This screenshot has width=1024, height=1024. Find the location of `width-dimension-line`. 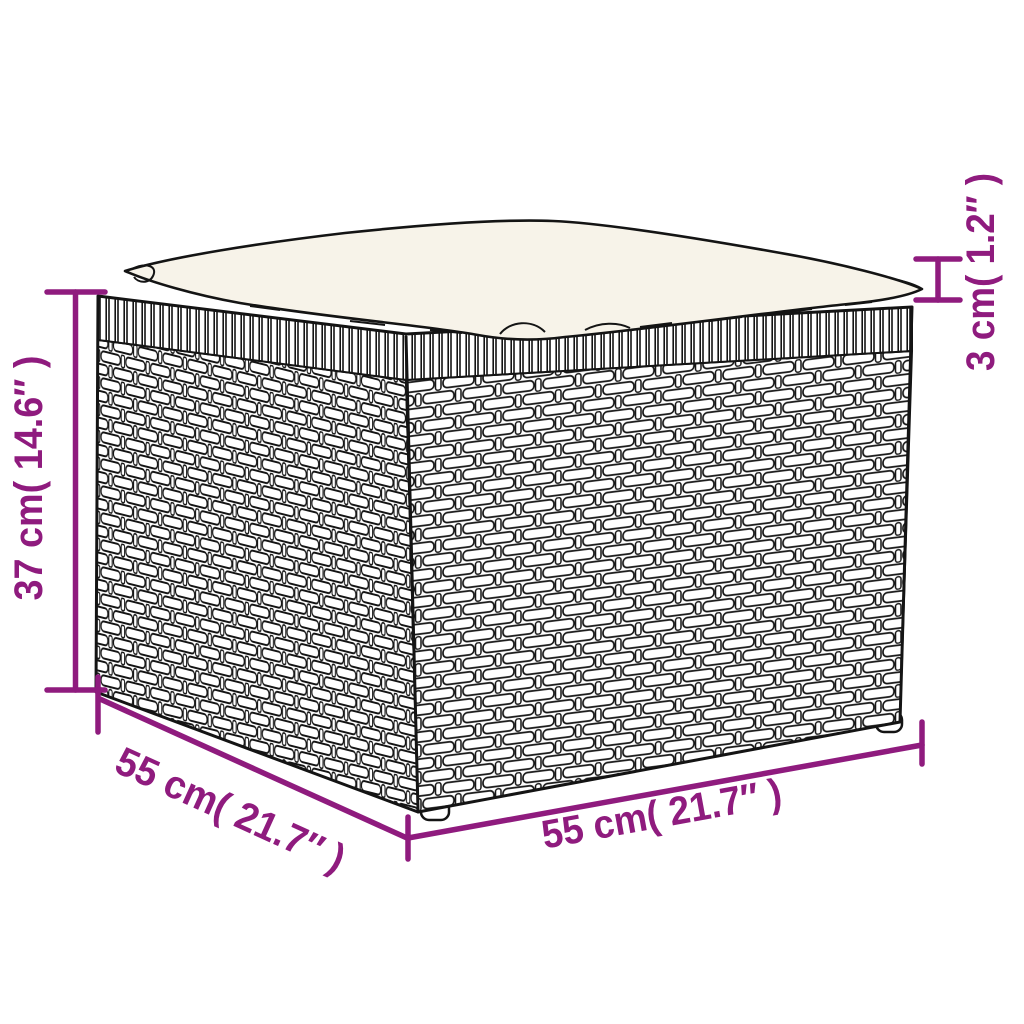

width-dimension-line is located at coordinates (665, 791).